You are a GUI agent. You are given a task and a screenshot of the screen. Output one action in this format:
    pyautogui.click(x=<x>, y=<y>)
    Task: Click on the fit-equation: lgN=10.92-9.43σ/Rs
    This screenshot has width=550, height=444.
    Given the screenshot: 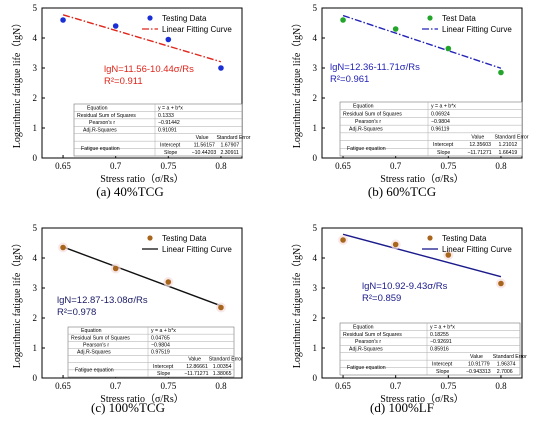 What is the action you would take?
    pyautogui.click(x=405, y=286)
    